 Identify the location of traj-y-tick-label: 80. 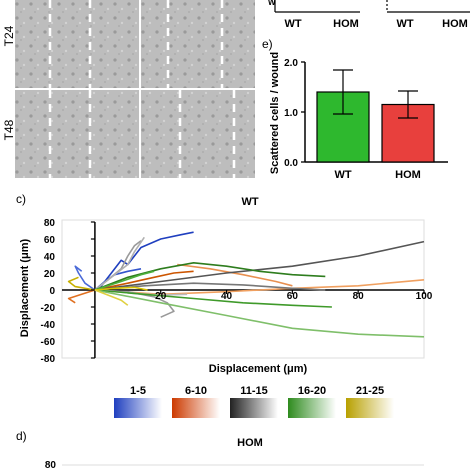
(50, 223).